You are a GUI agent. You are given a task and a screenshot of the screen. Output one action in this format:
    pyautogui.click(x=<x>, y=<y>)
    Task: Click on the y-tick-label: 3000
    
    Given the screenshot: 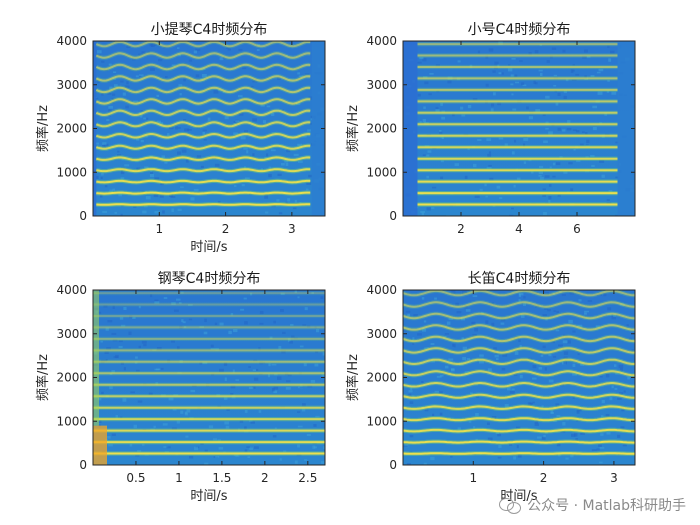 What is the action you would take?
    pyautogui.click(x=381, y=334)
    